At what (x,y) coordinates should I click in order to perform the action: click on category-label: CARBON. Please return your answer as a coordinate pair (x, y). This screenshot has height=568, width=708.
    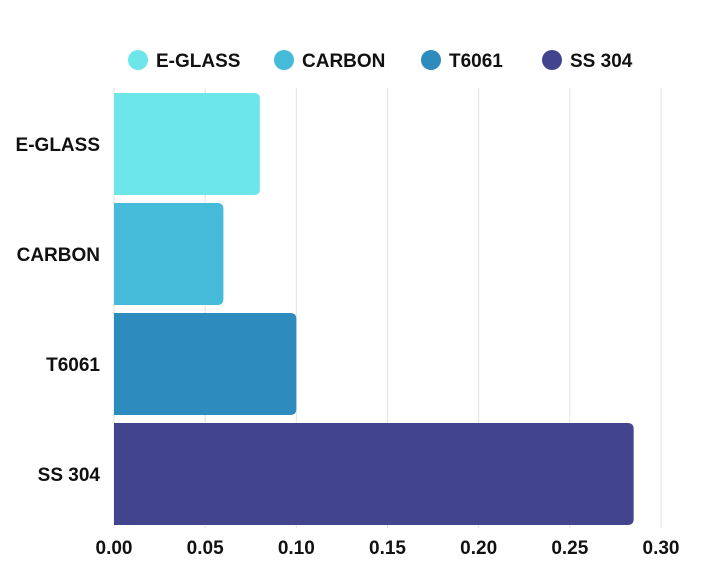
    Looking at the image, I should click on (58, 255).